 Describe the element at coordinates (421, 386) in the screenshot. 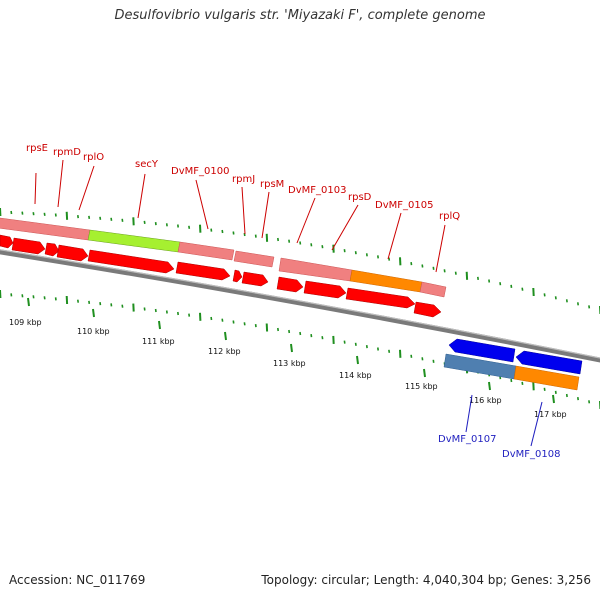

I see `scale-tick-label: 115 kbp` at that location.